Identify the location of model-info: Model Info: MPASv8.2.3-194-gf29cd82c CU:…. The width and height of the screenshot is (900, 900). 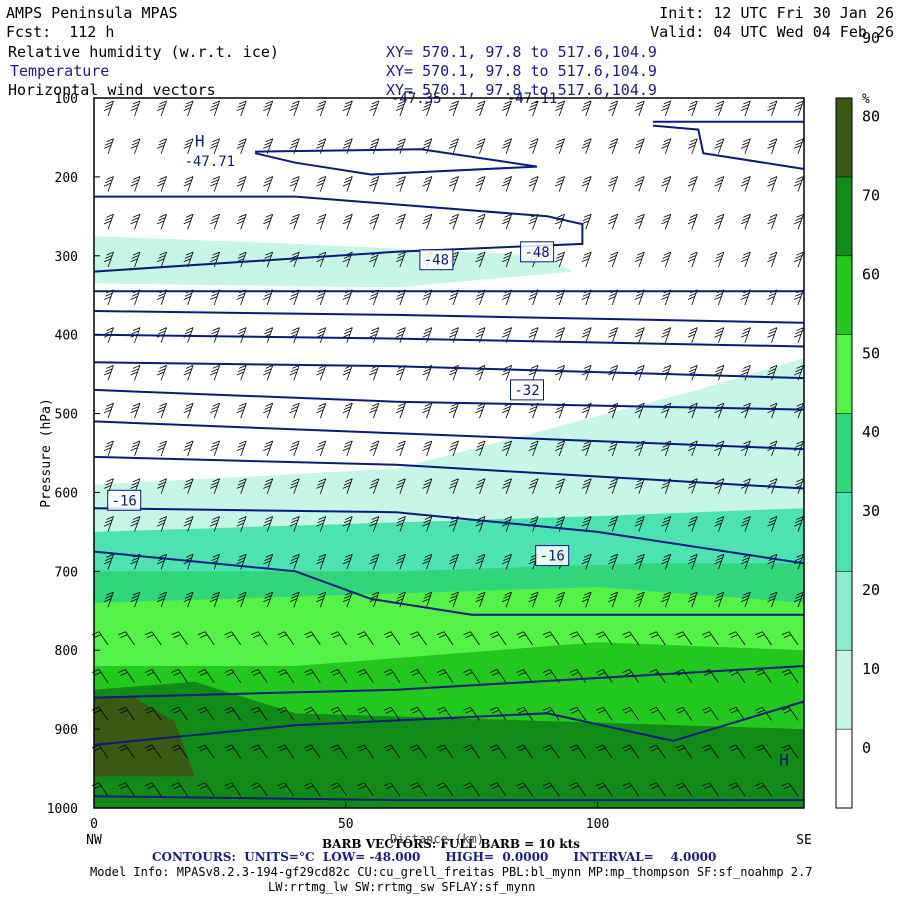
(451, 872).